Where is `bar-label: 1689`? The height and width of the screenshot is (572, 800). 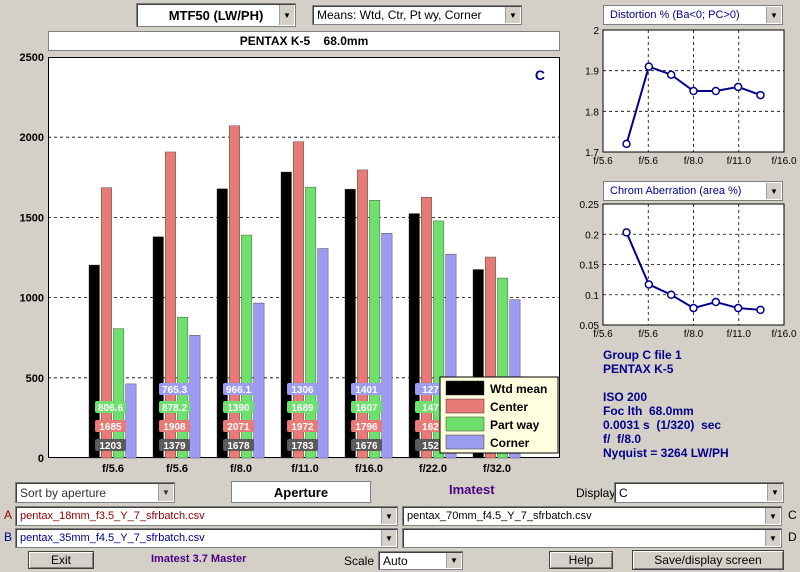
bar-label: 1689 is located at coordinates (302, 408).